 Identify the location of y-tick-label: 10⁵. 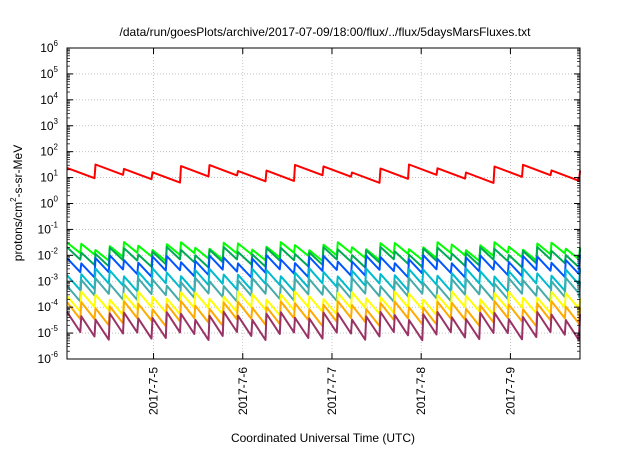
(49, 73).